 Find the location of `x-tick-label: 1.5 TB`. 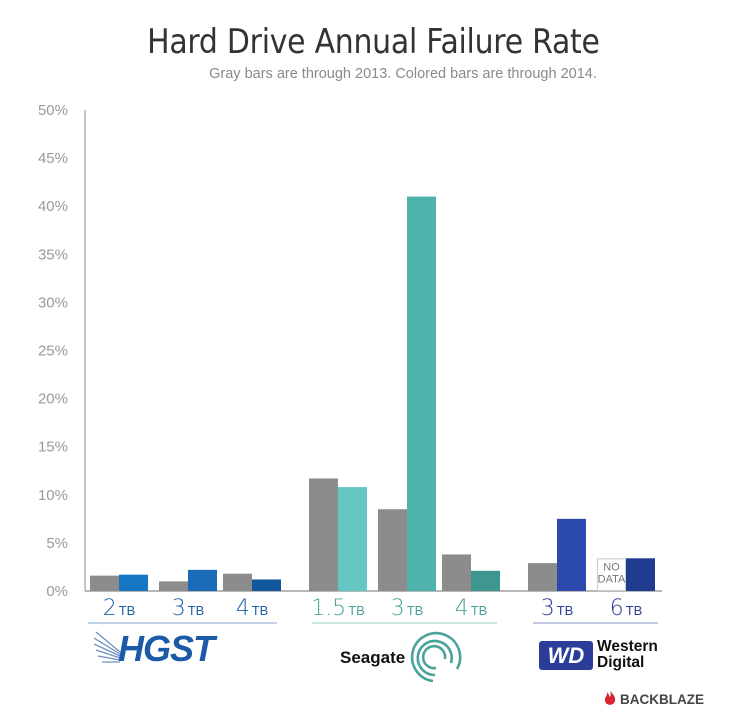

x-tick-label: 1.5 TB is located at coordinates (338, 608).